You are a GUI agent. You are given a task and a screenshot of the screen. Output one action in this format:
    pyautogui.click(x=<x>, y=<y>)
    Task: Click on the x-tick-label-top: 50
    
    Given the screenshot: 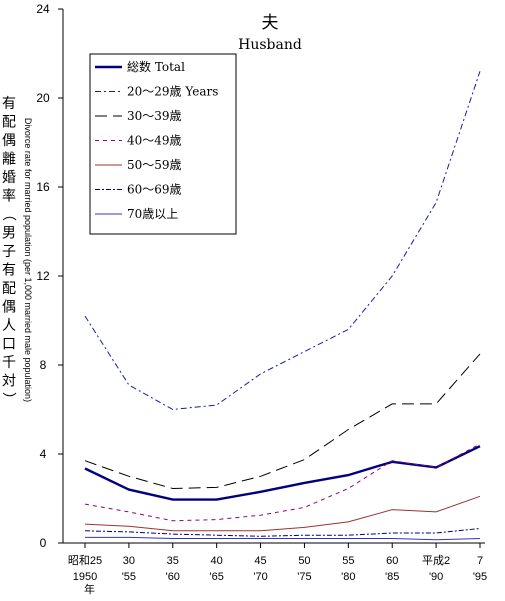 What is the action you would take?
    pyautogui.click(x=304, y=561)
    